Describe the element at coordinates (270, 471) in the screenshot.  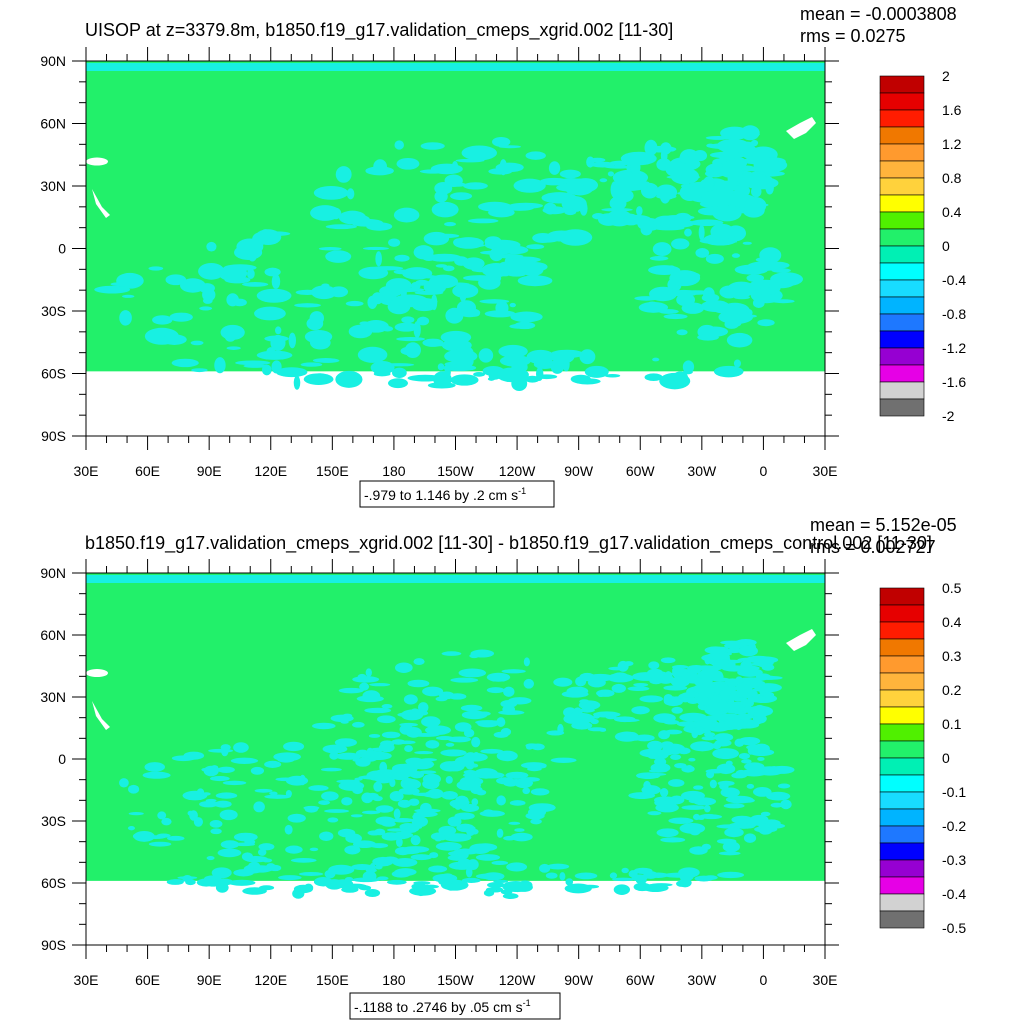
I see `lon-tick-label: 120E` at that location.